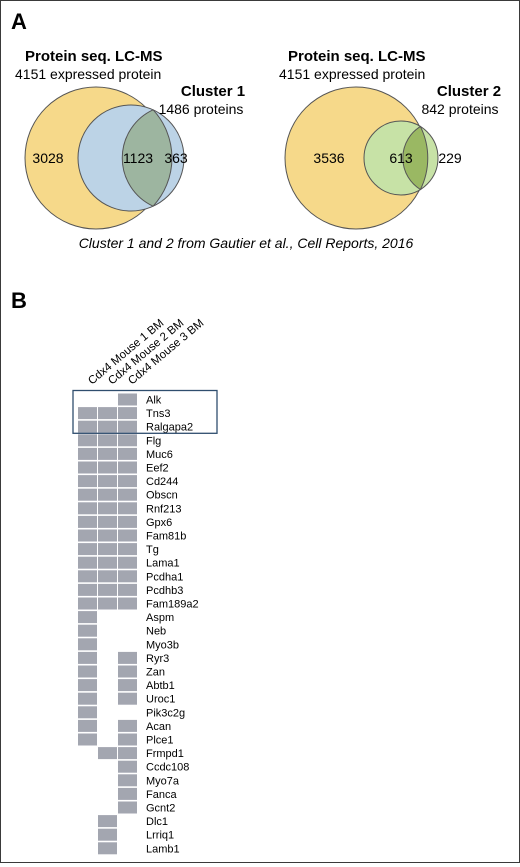 The image size is (520, 867). I want to click on gene-label: Obscn, so click(162, 496).